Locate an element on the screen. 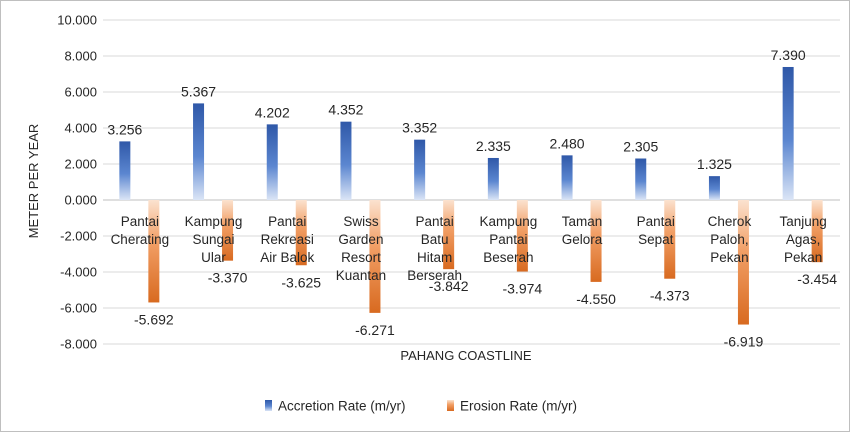  y-tick-label: 0.000 is located at coordinates (80, 200).